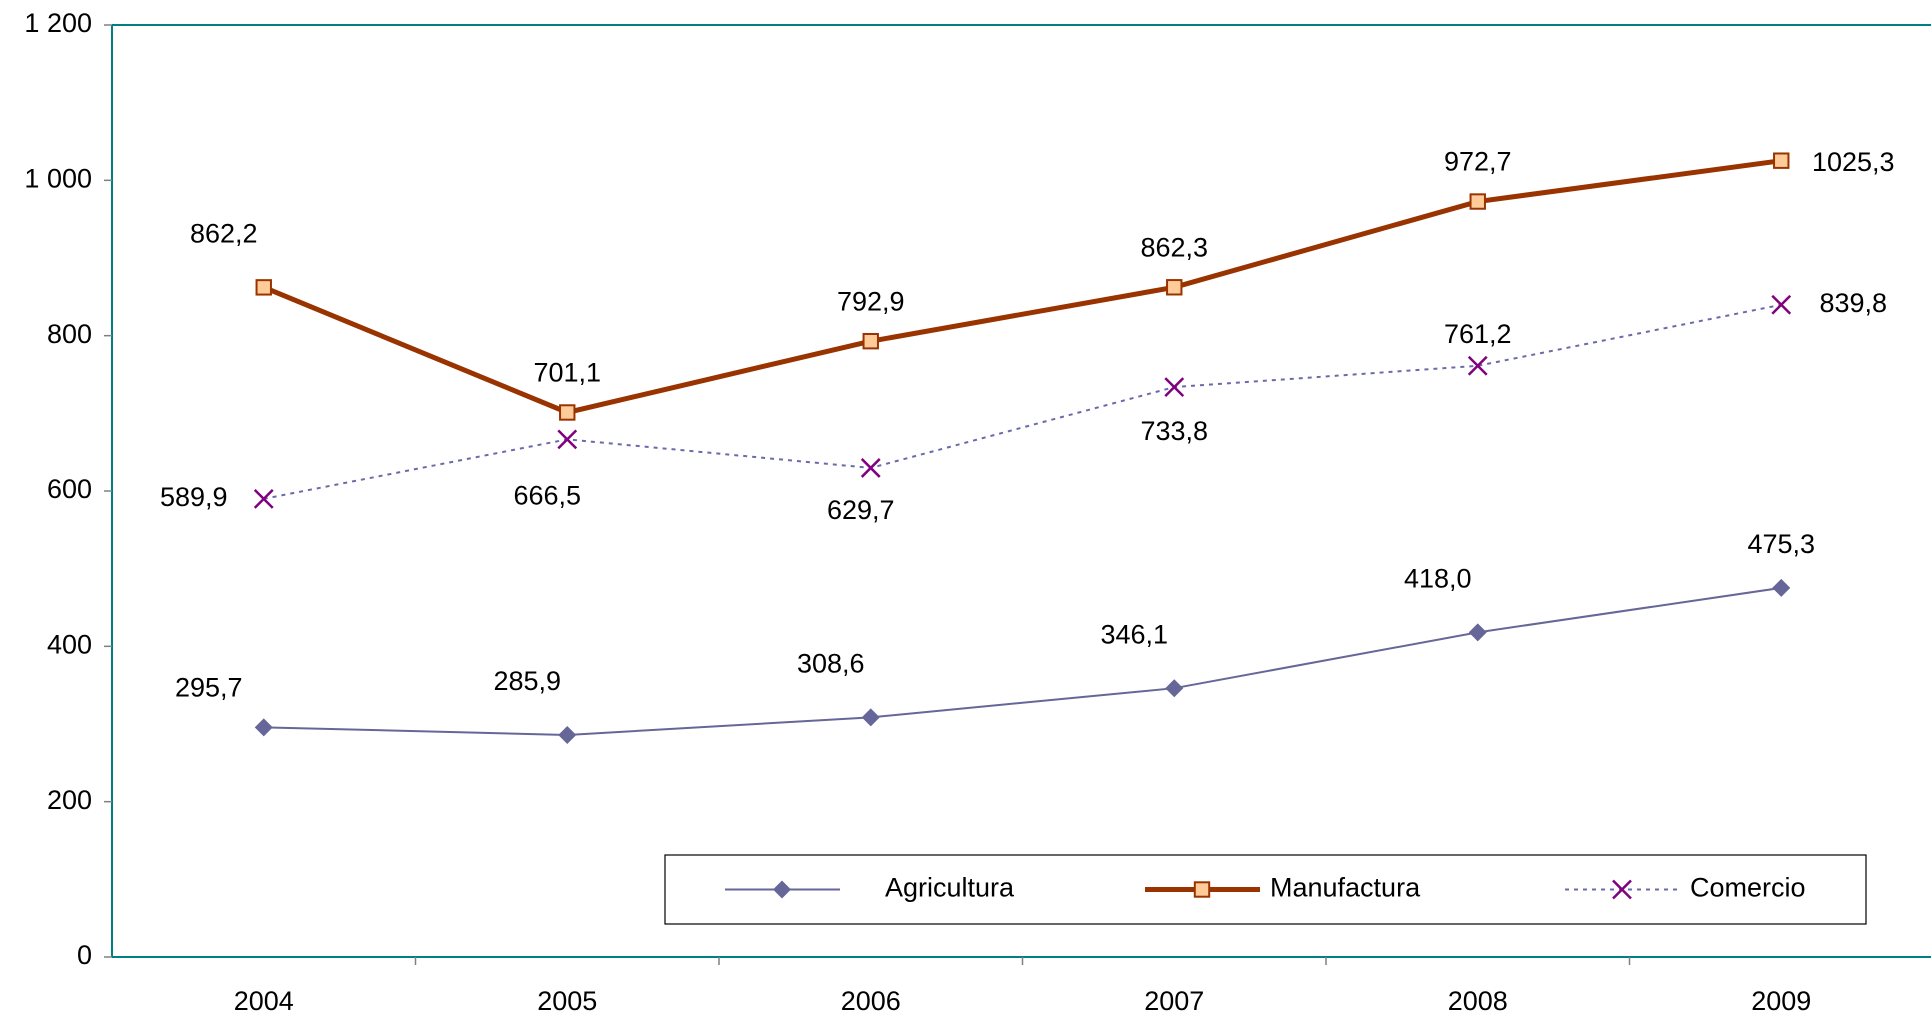 The width and height of the screenshot is (1931, 1018). I want to click on data-label: 418,0, so click(1438, 578).